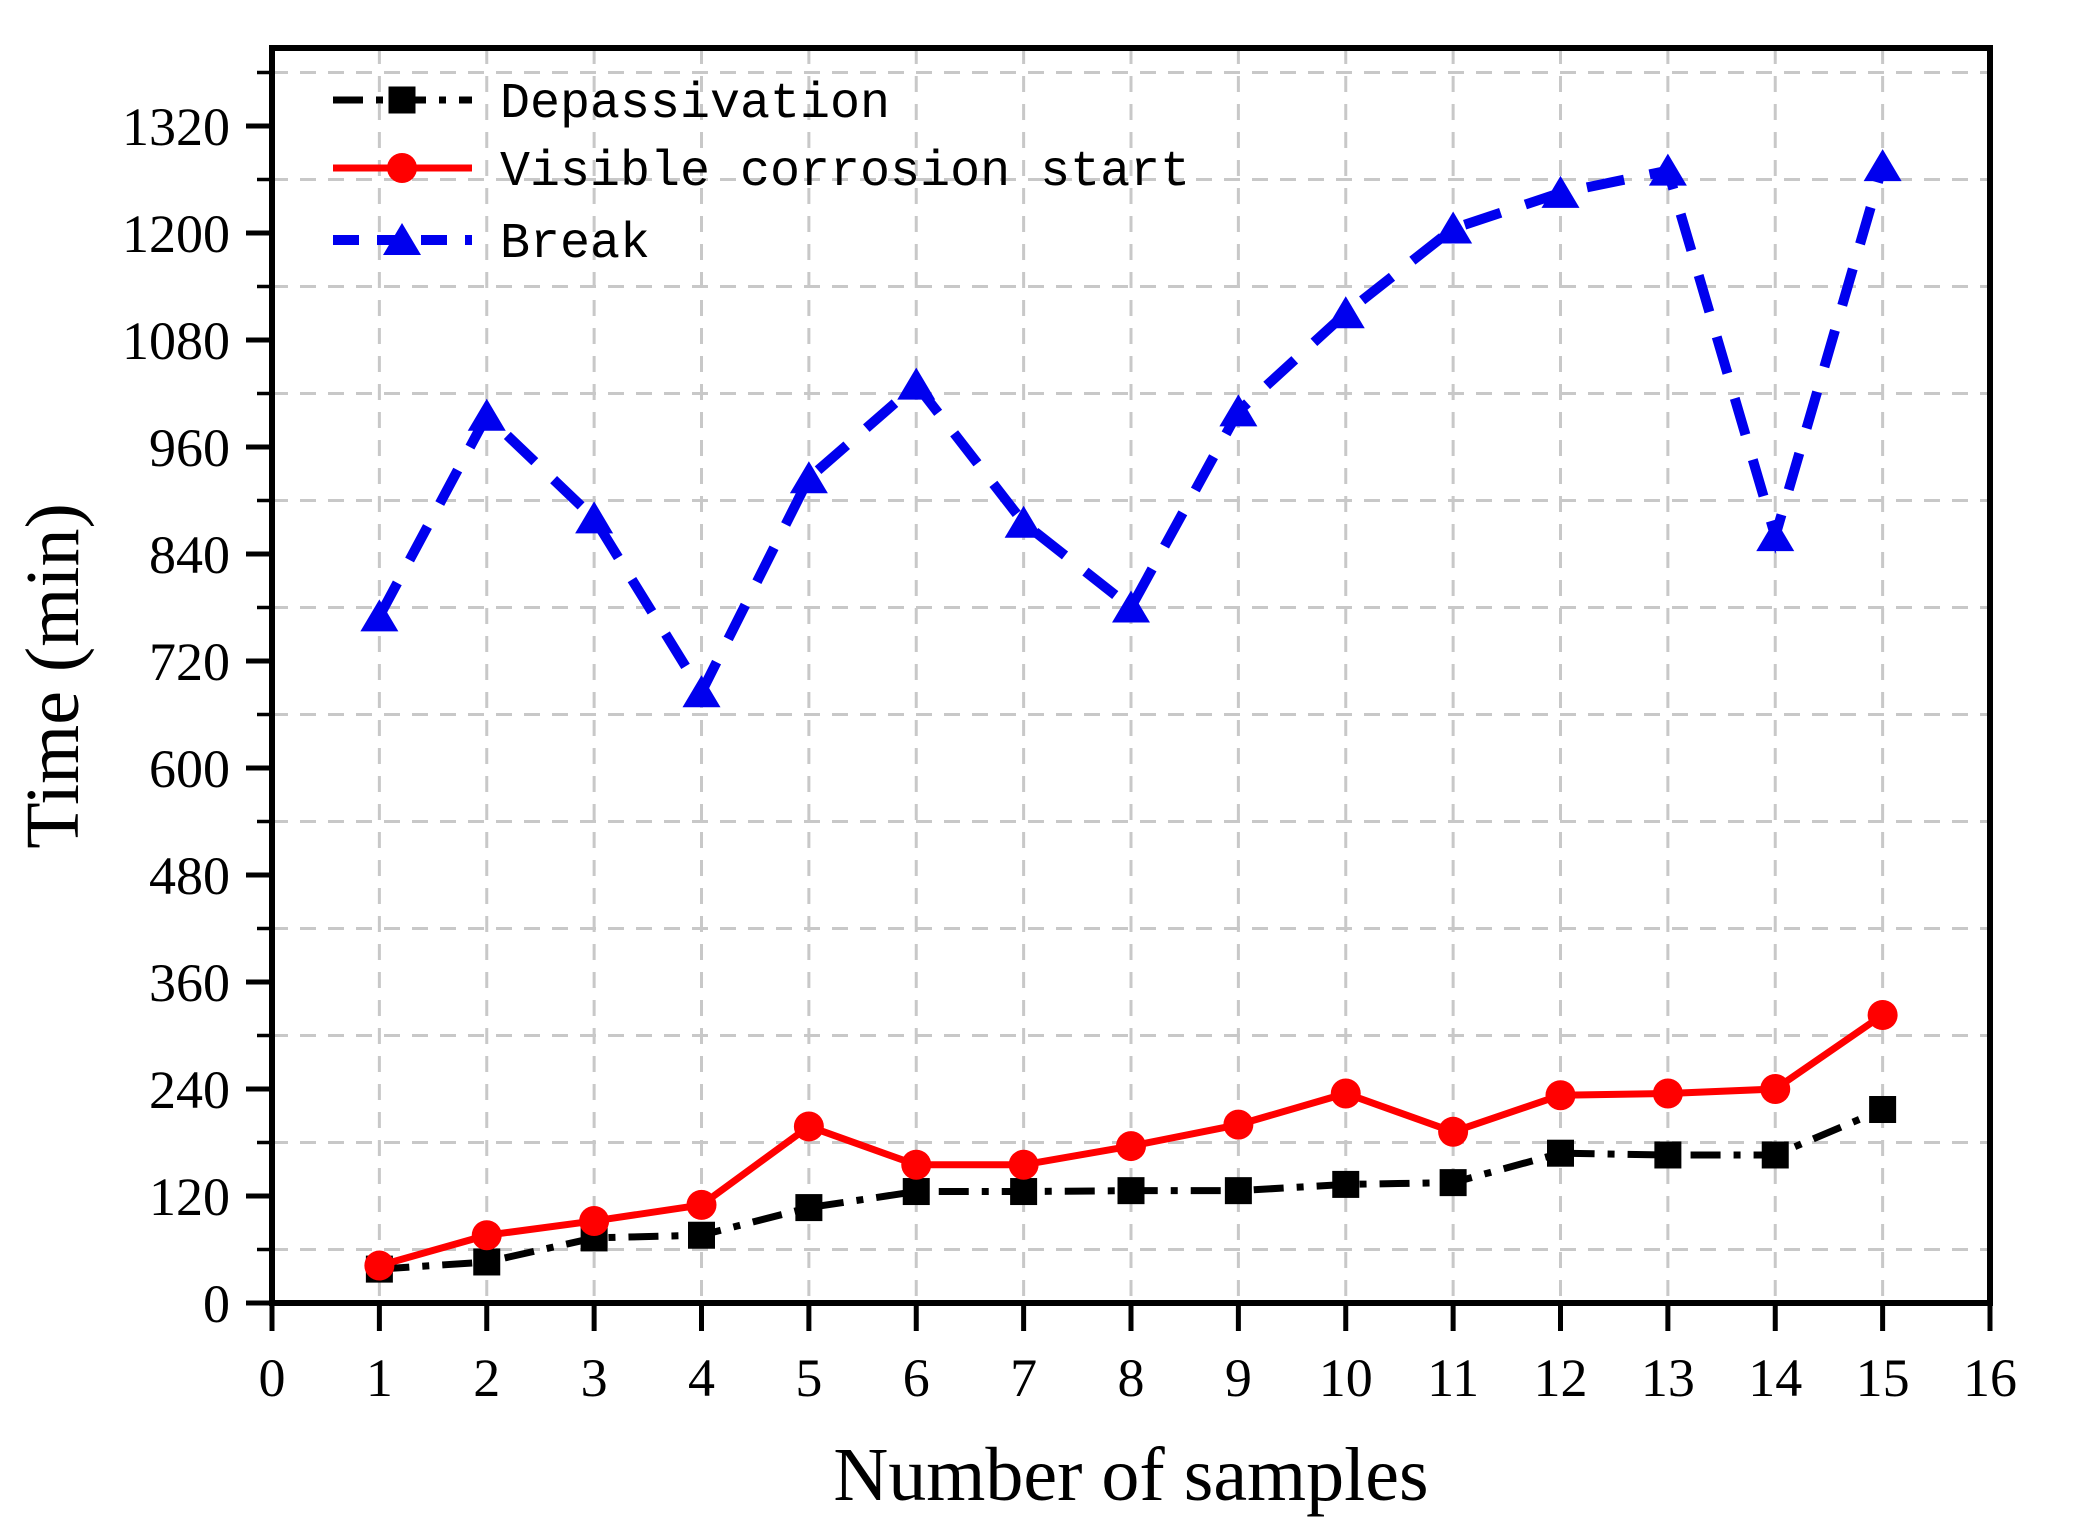  Describe the element at coordinates (491, 244) in the screenshot. I see `legend-item-break: Break` at that location.